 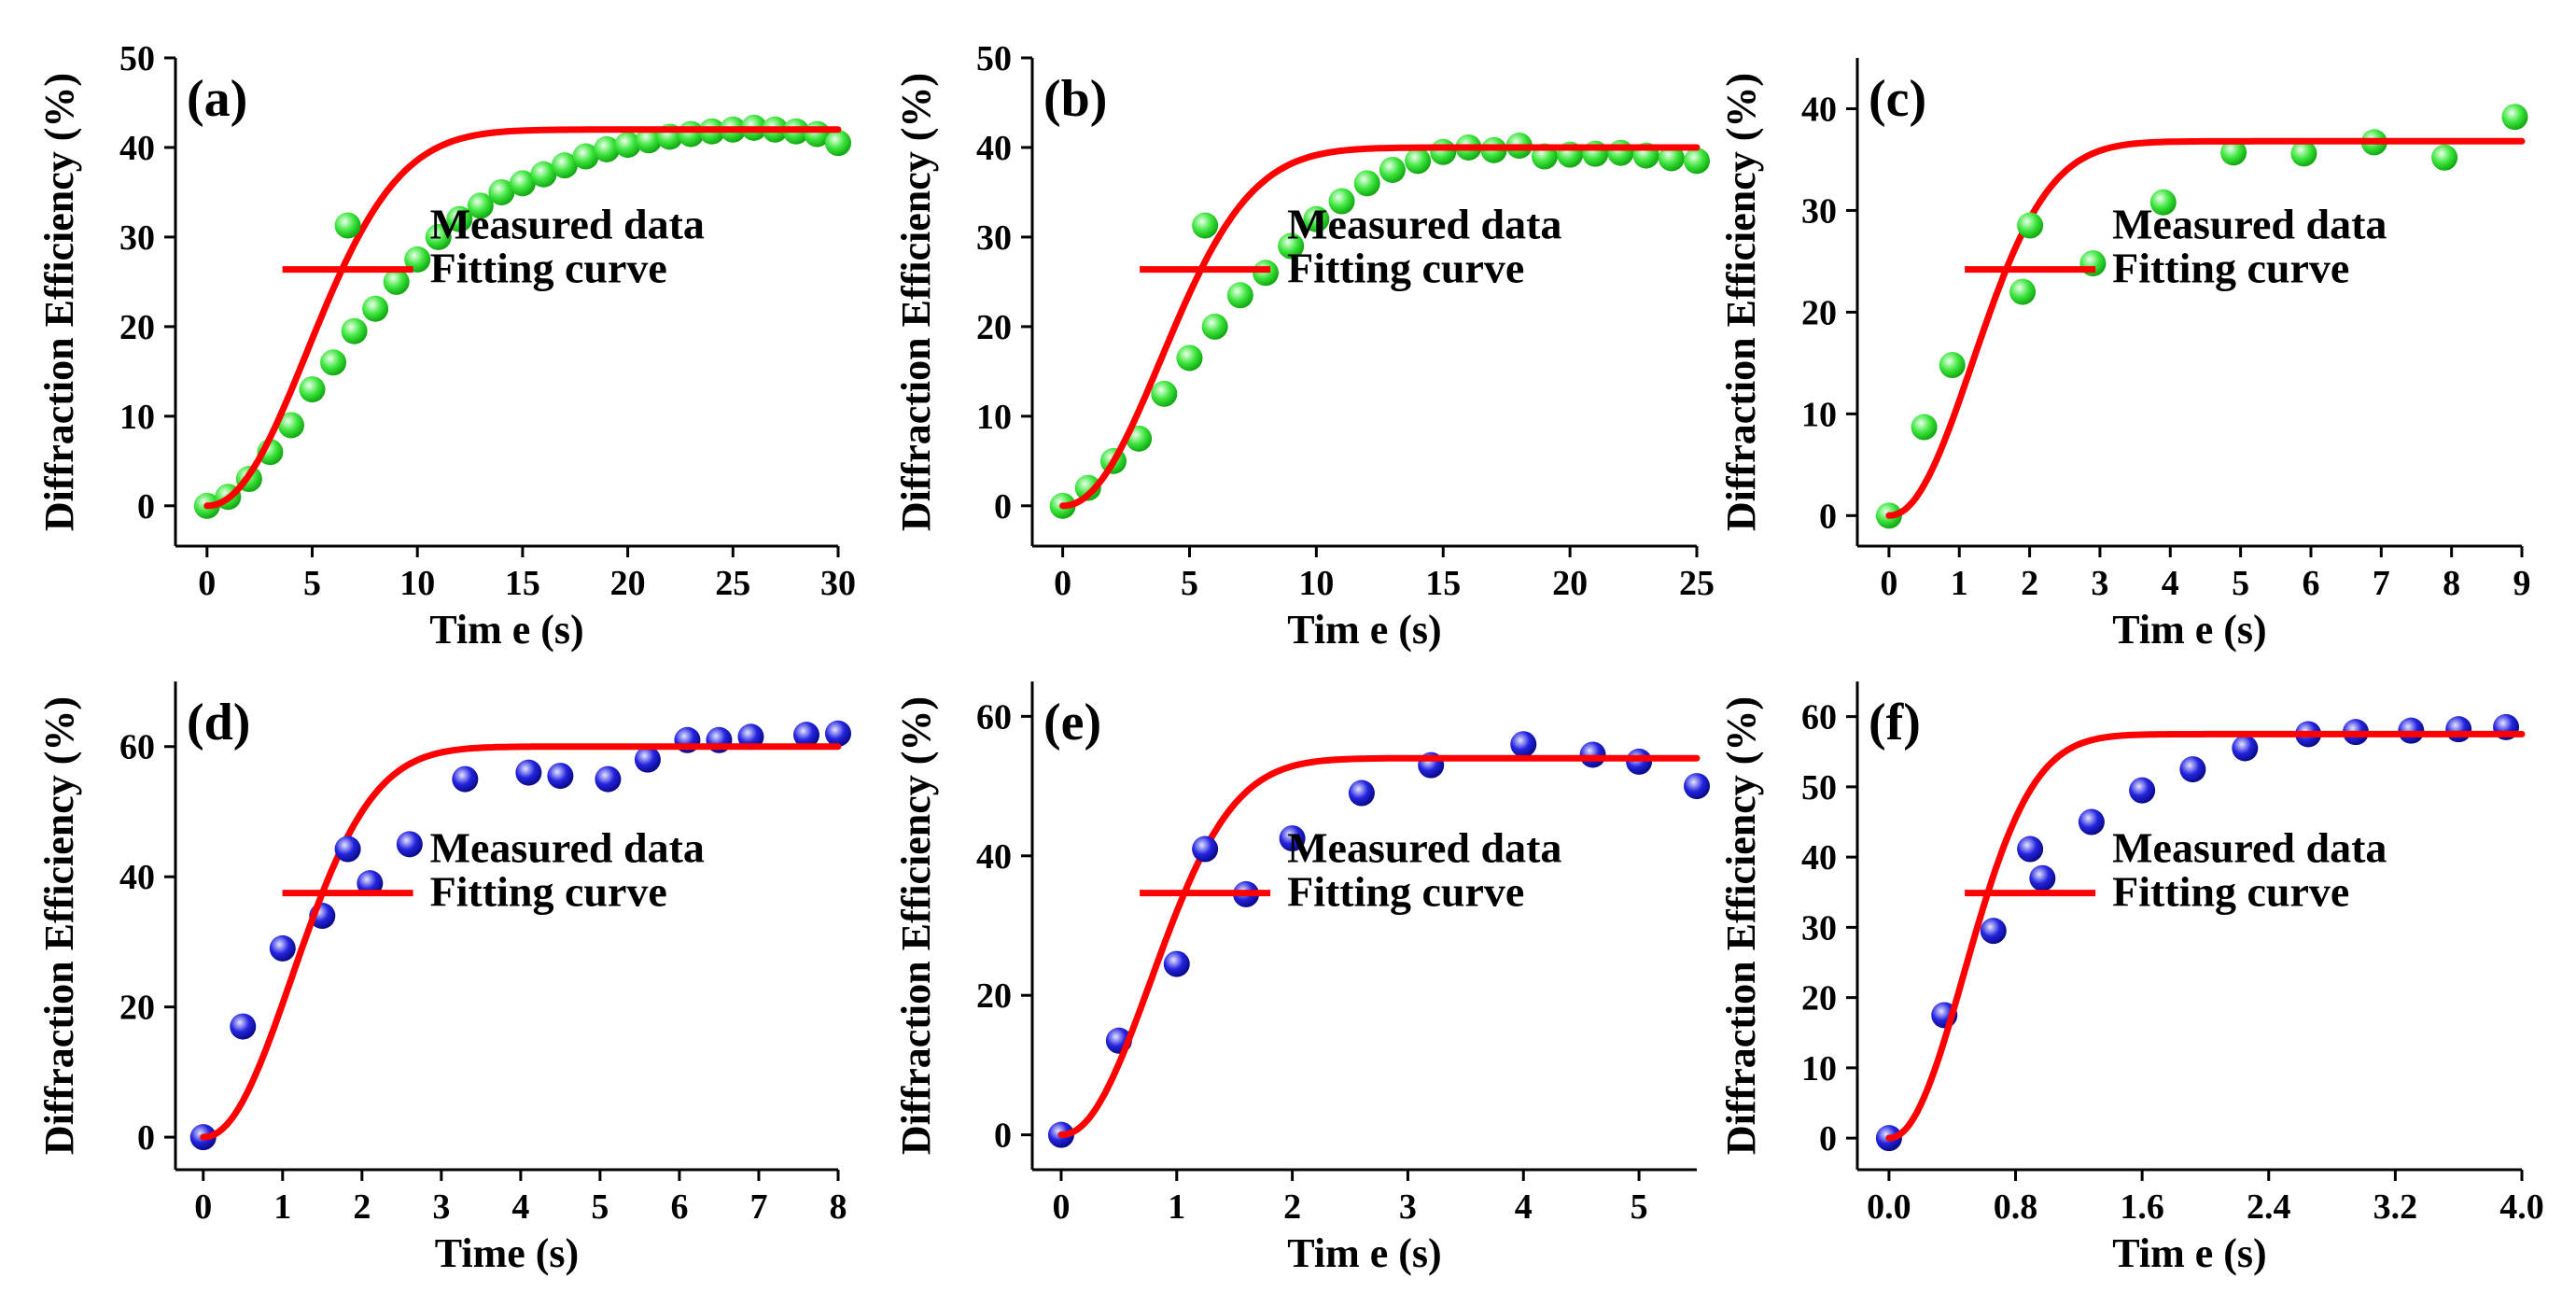 I want to click on x-tick-label: 8, so click(x=838, y=1207).